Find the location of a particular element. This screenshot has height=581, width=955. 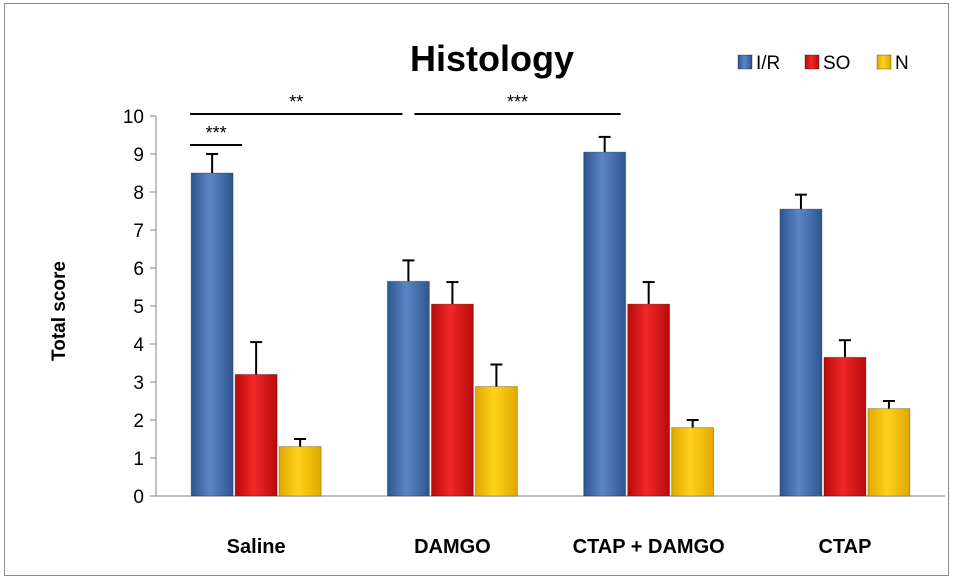

y-axis: 0 1 2 3 4 5 6 7 8 9 10 is located at coordinates (140, 307).